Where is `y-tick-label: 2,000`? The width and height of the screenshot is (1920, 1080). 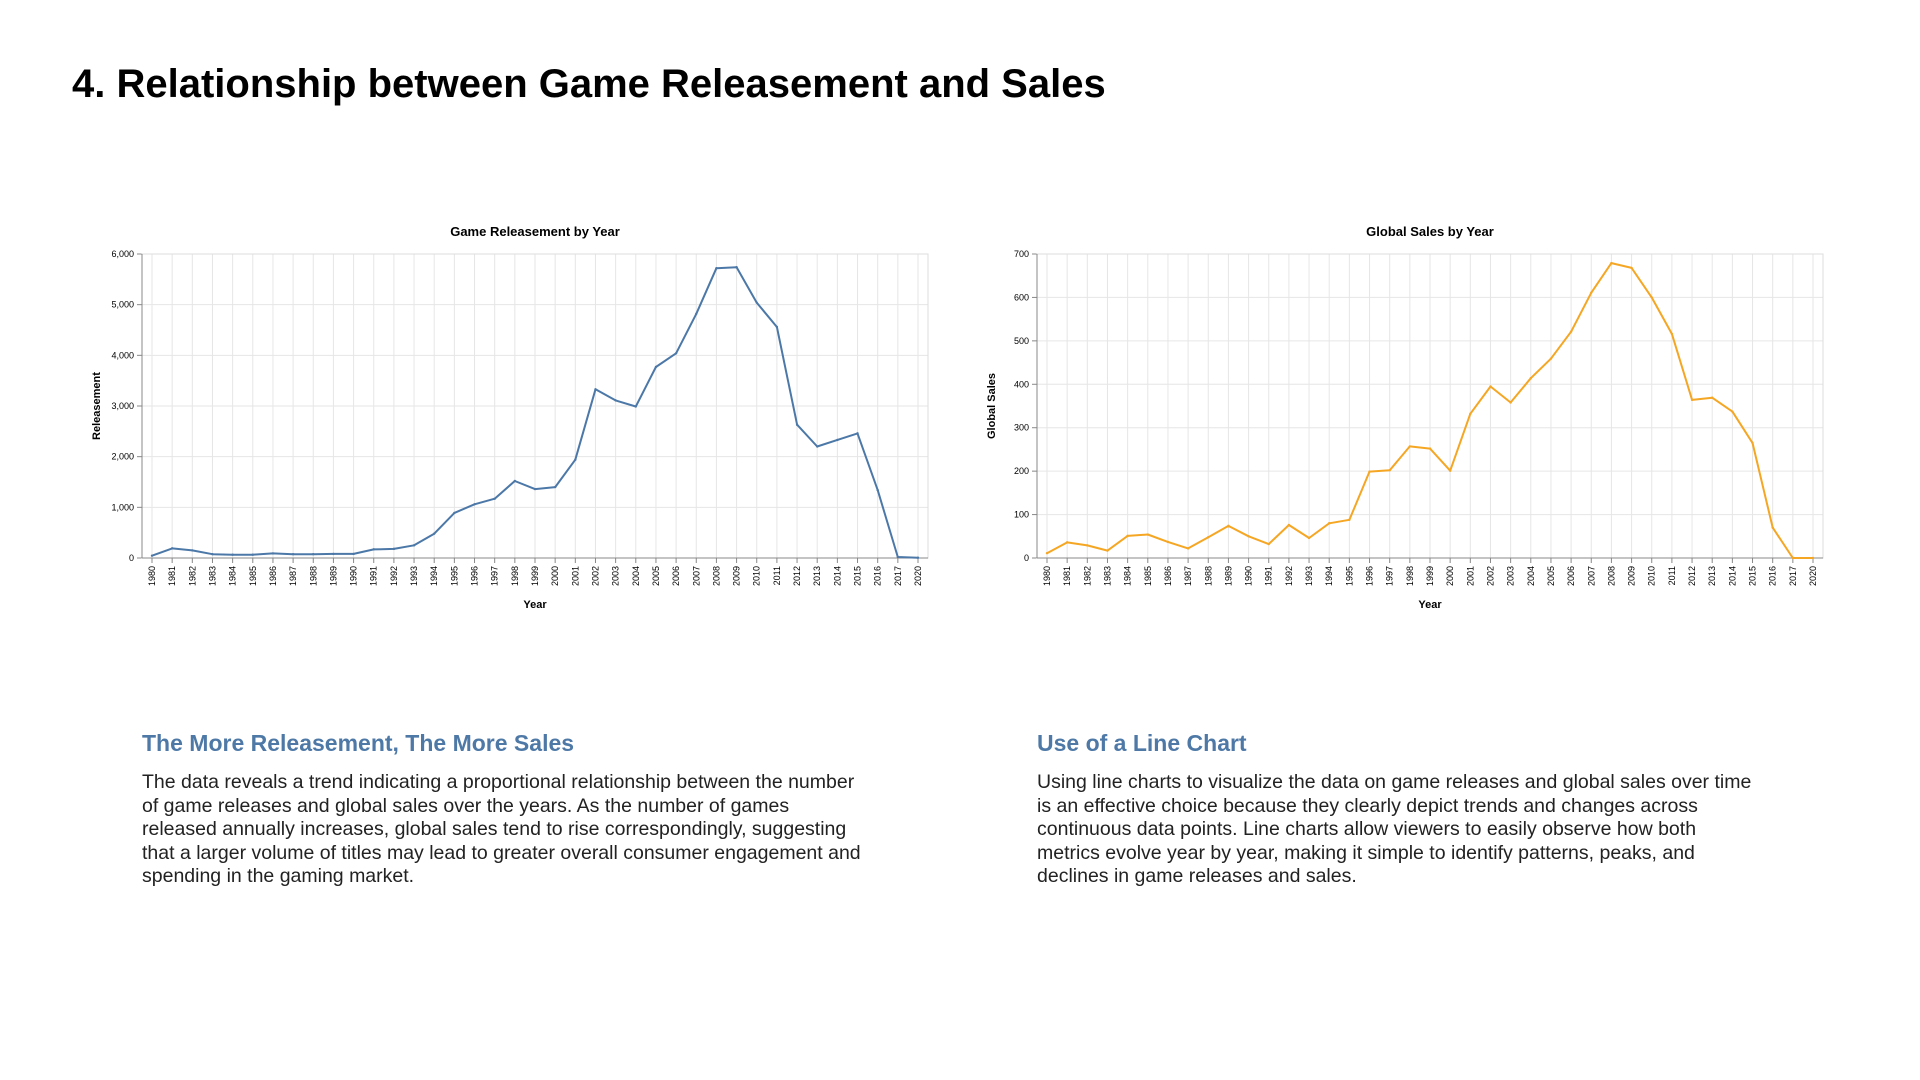
y-tick-label: 2,000 is located at coordinates (122, 457).